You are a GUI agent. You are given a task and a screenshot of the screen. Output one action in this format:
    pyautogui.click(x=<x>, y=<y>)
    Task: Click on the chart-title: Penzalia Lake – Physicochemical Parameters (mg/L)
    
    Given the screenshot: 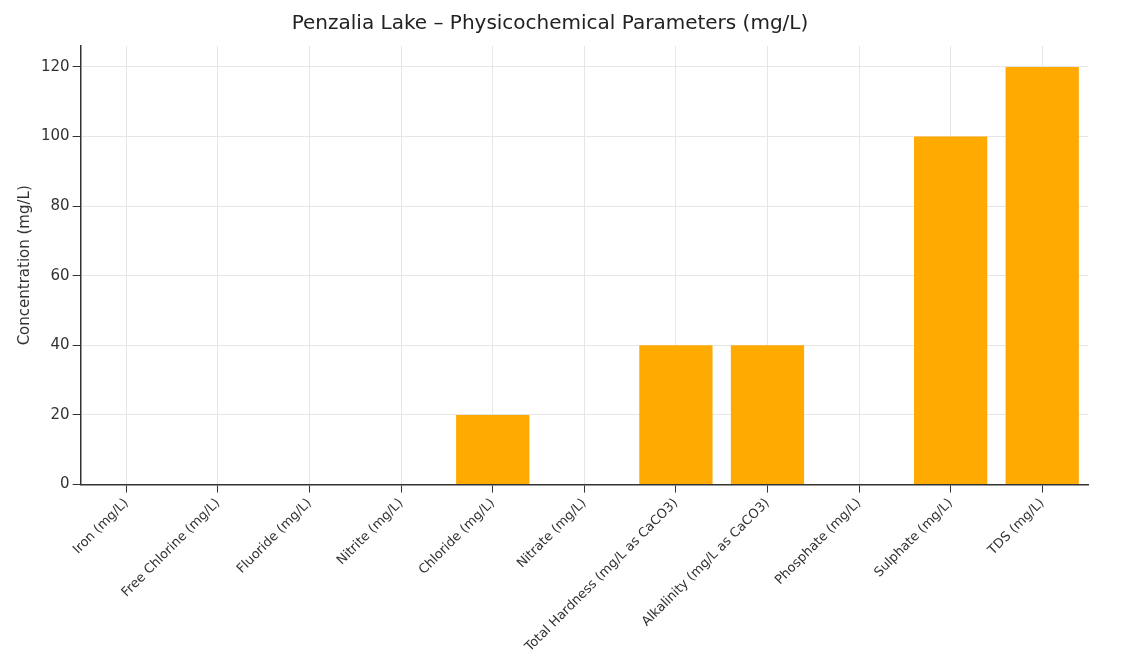 What is the action you would take?
    pyautogui.click(x=550, y=22)
    